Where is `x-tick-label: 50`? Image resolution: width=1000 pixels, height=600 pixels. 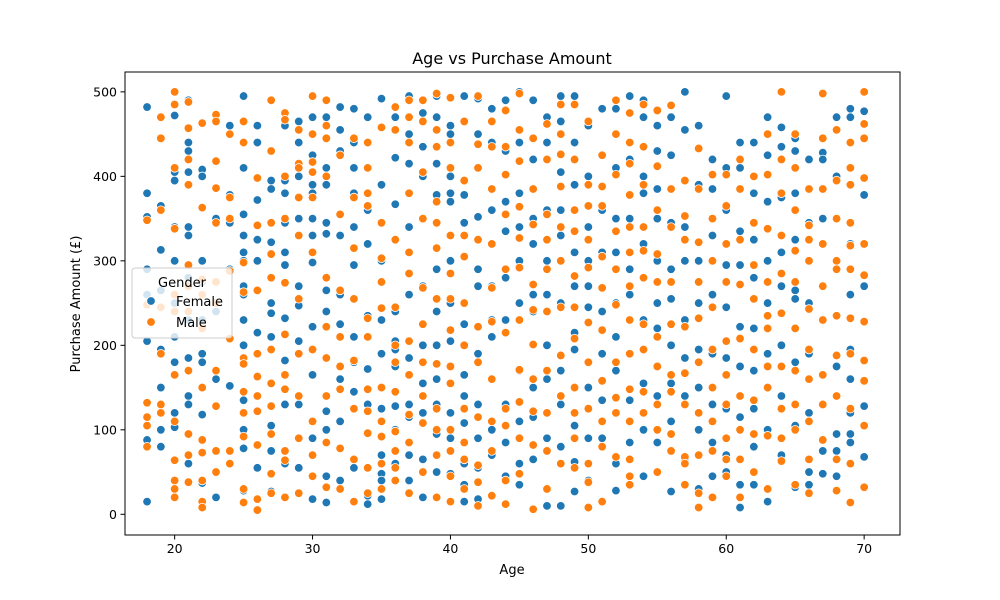
x-tick-label: 50 is located at coordinates (588, 548).